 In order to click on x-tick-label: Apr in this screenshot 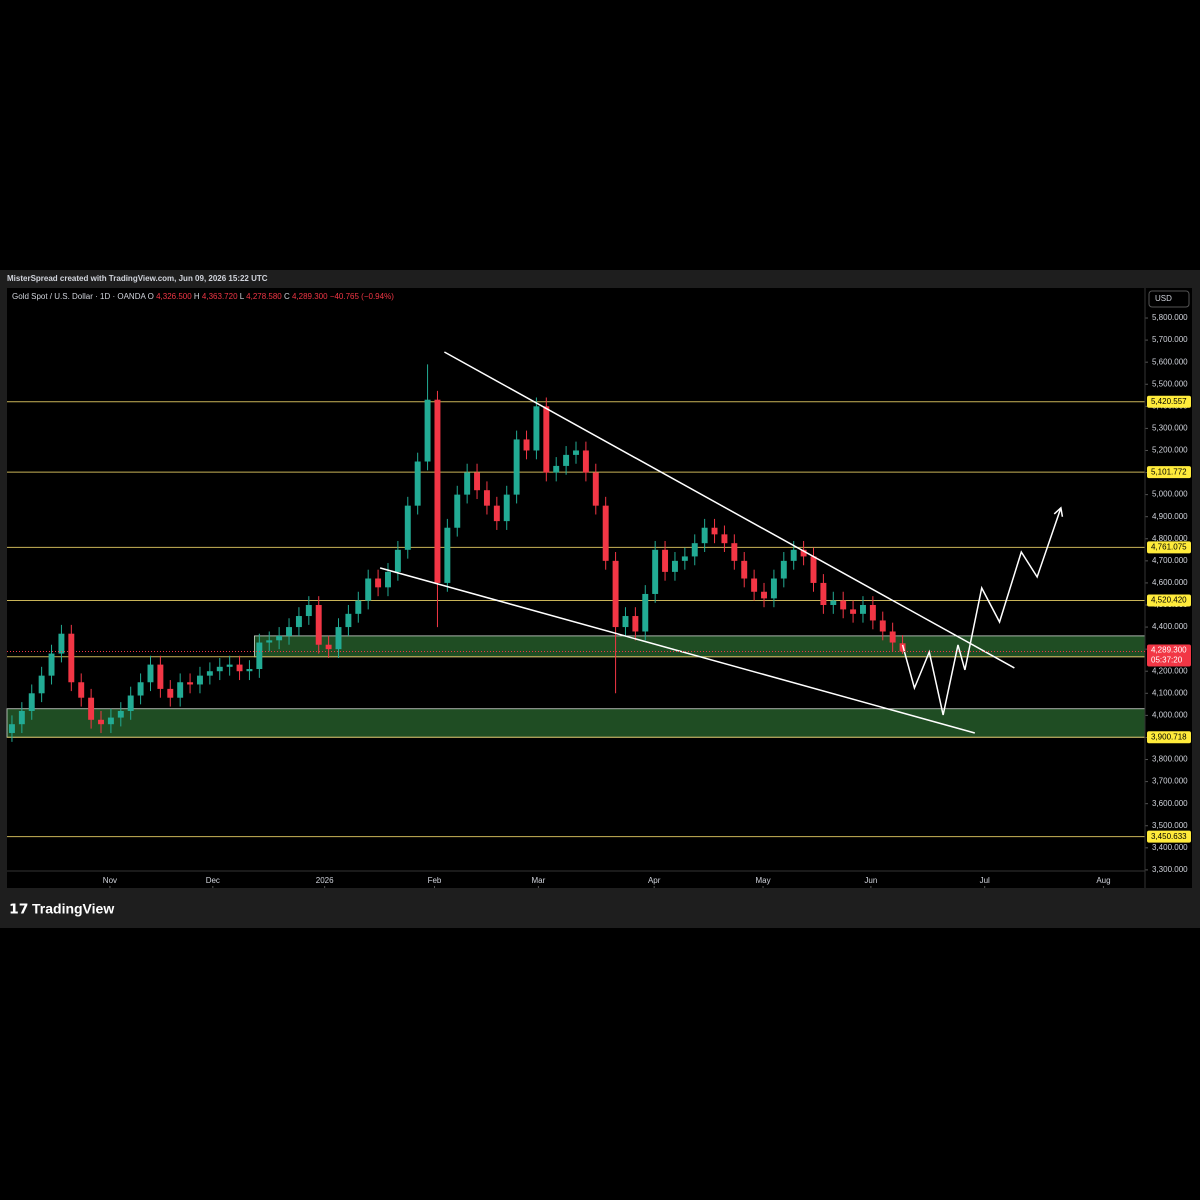, I will do `click(654, 880)`.